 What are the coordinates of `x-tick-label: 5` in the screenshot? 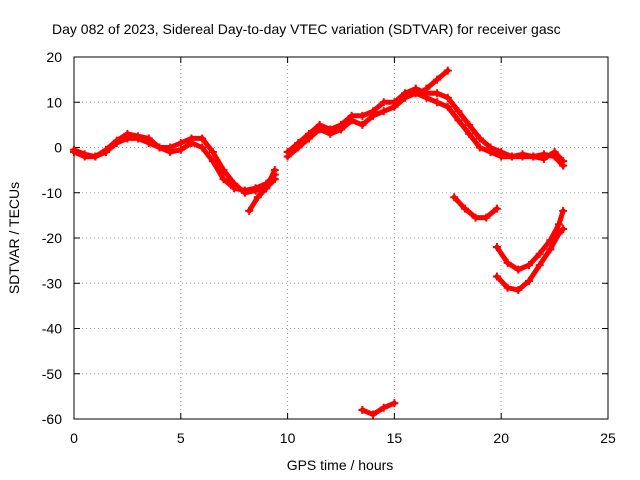 It's located at (181, 438).